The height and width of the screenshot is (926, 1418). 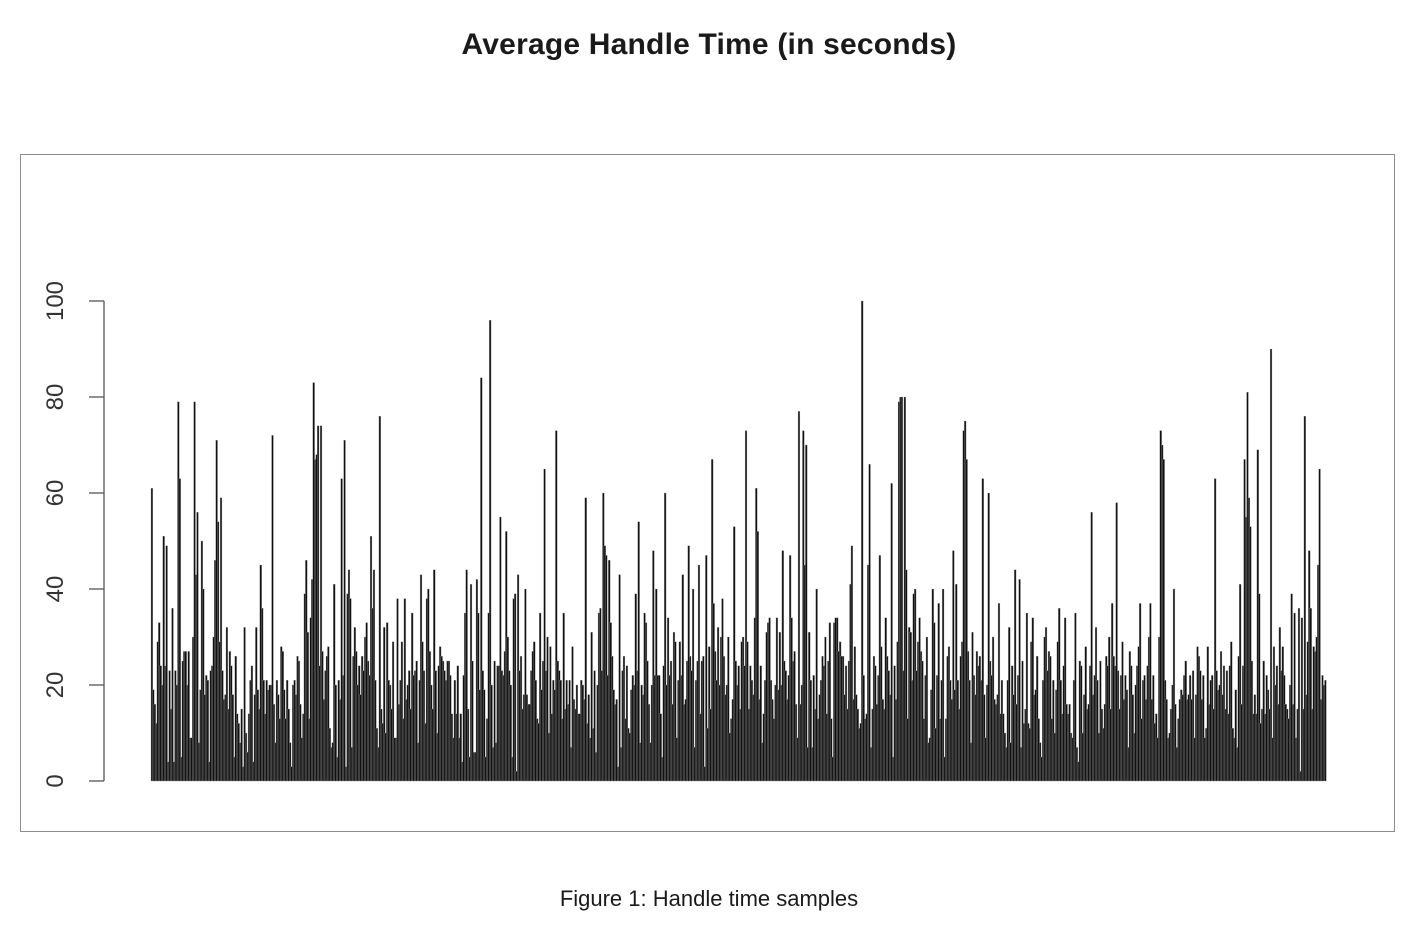 I want to click on y-tick-label: 40, so click(x=55, y=589).